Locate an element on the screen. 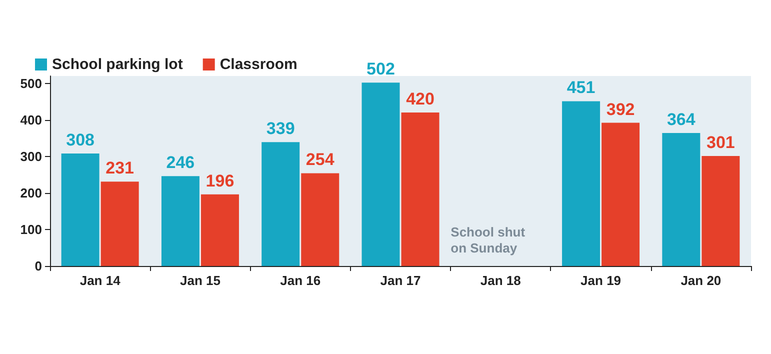 The height and width of the screenshot is (354, 771). data-label: 420 is located at coordinates (420, 99).